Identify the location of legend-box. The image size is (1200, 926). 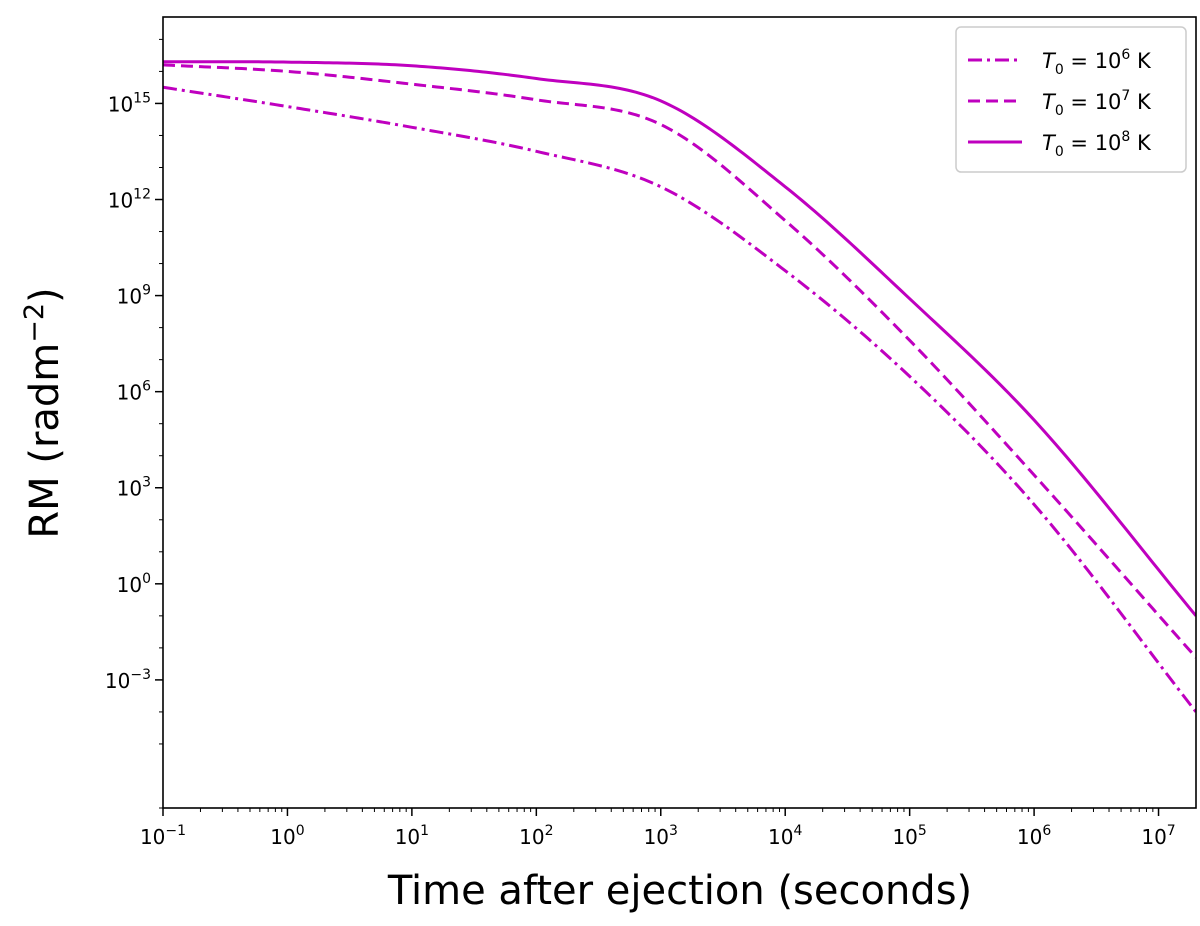
(1071, 99).